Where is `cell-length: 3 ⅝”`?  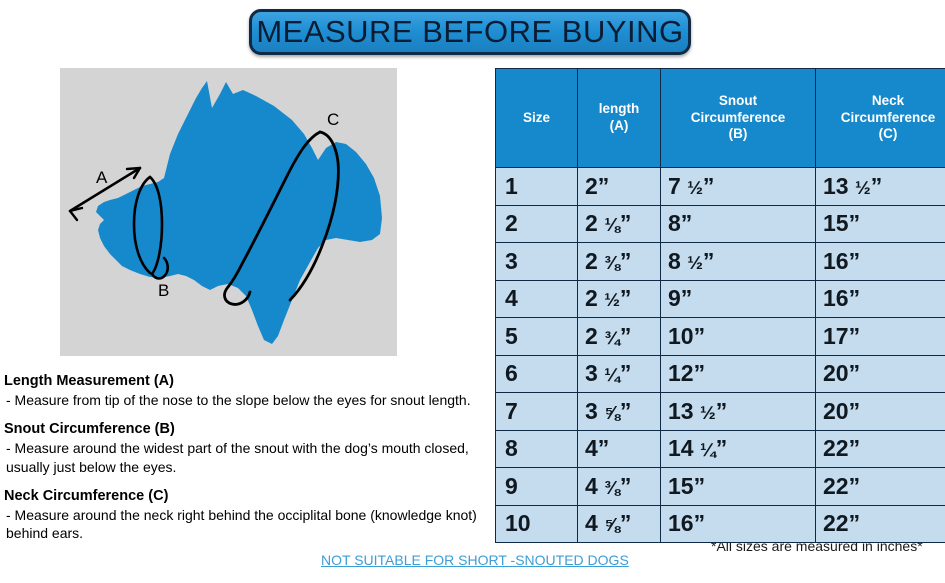 cell-length: 3 ⅝” is located at coordinates (619, 411).